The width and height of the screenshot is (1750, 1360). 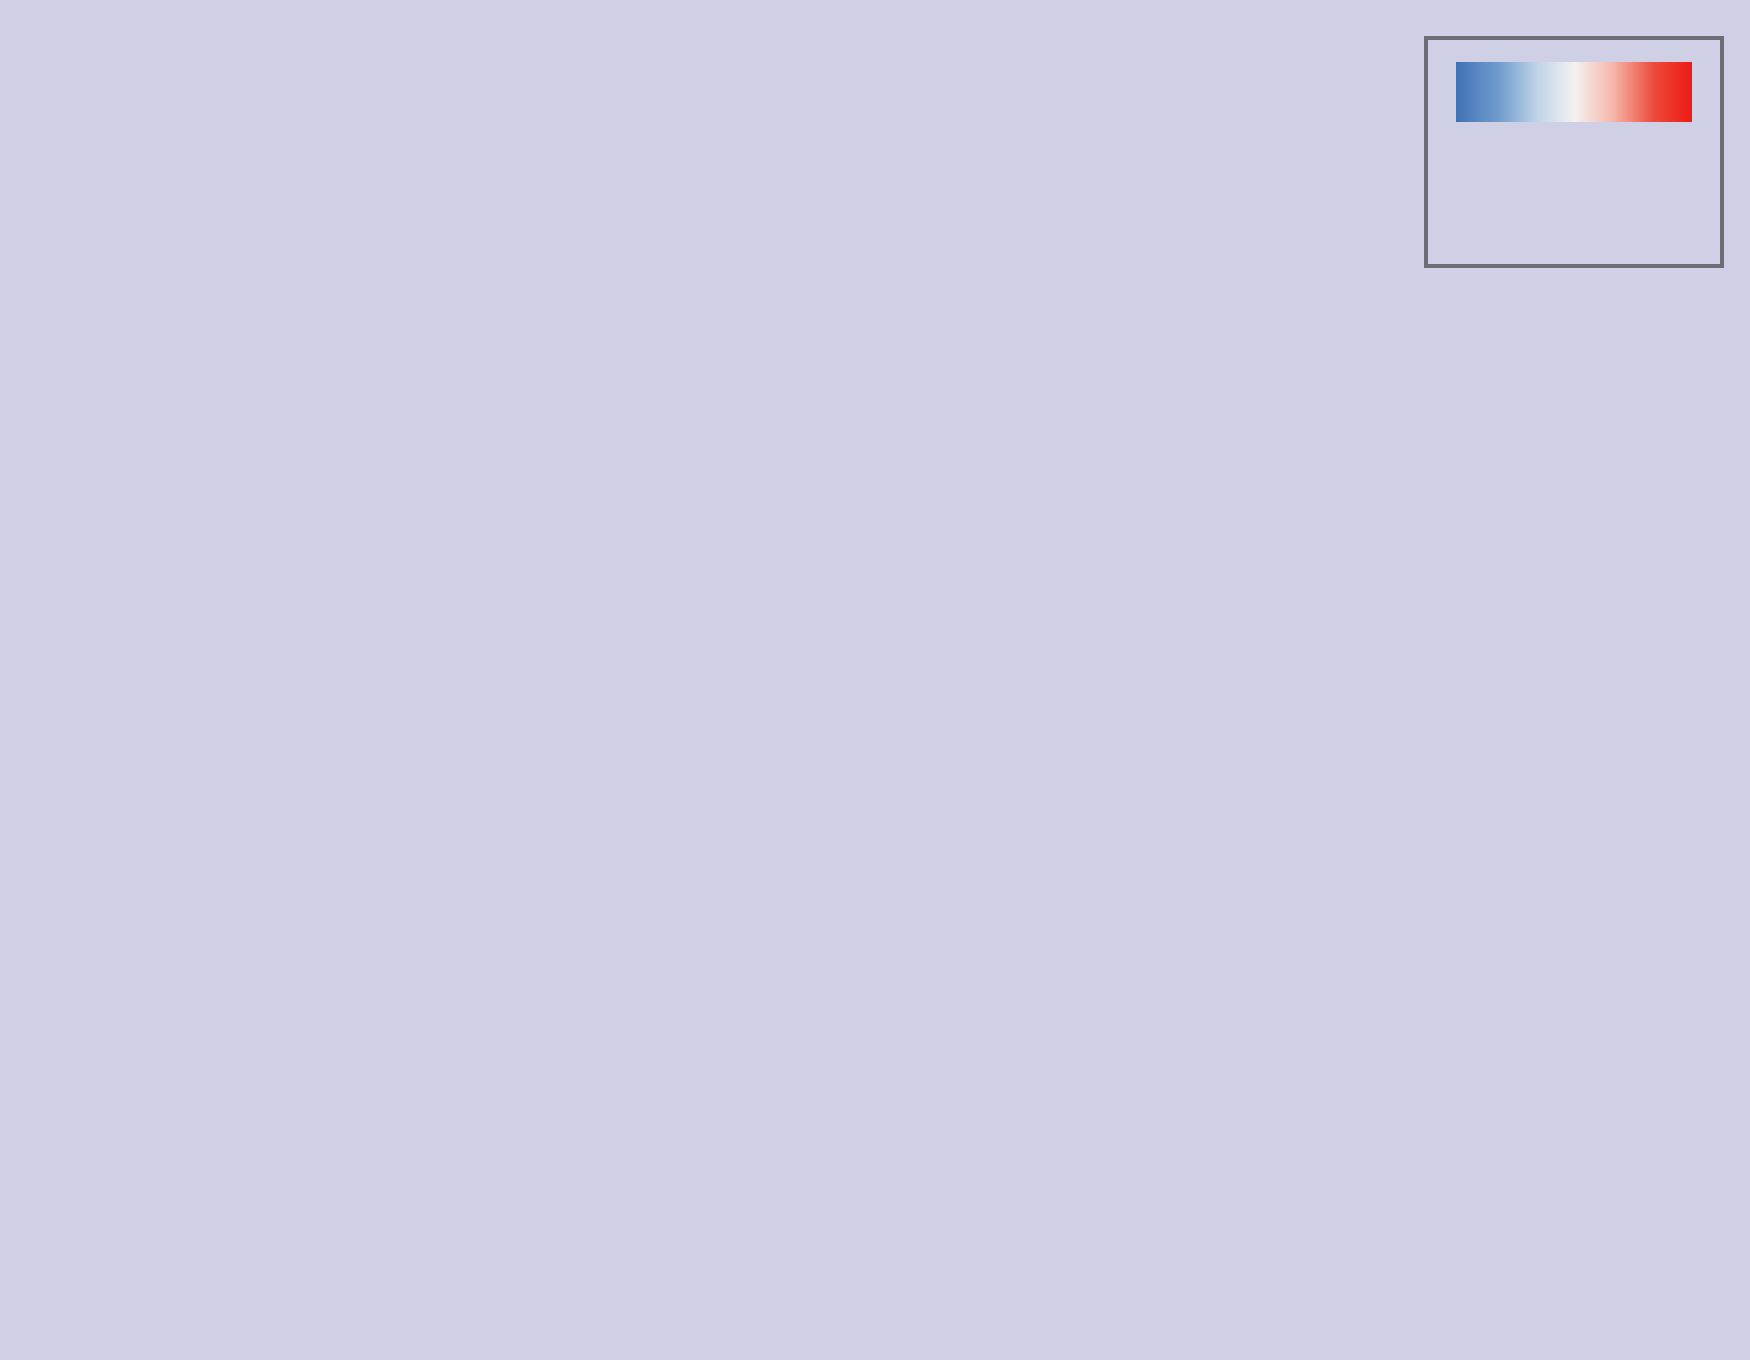 I want to click on legend-box, so click(x=1574, y=152).